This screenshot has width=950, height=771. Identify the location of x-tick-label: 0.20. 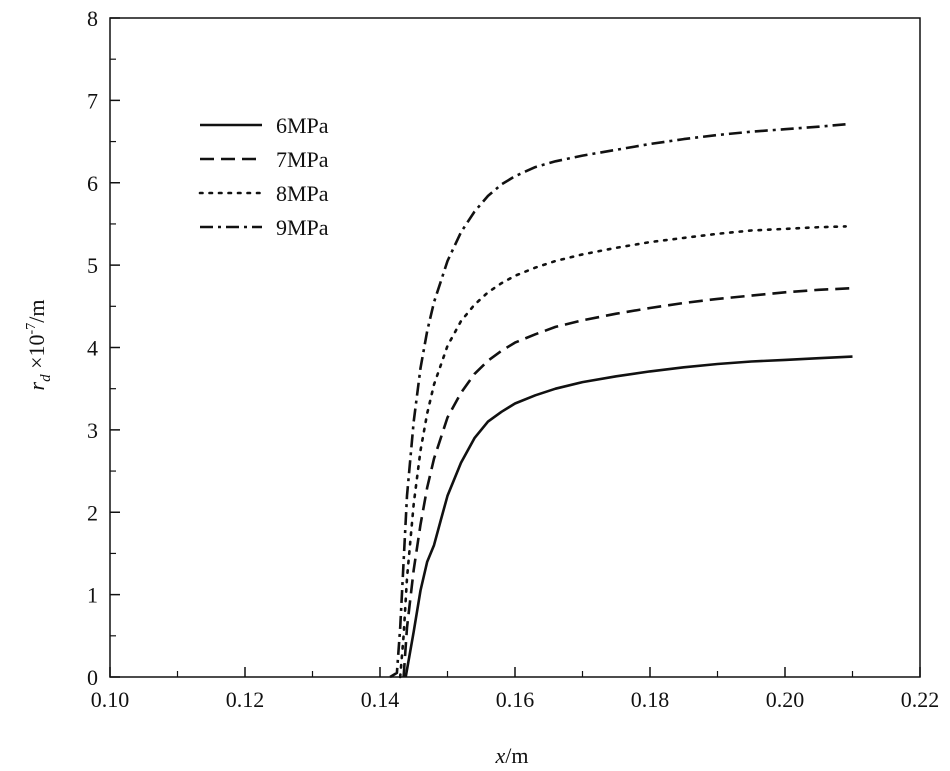
(785, 699).